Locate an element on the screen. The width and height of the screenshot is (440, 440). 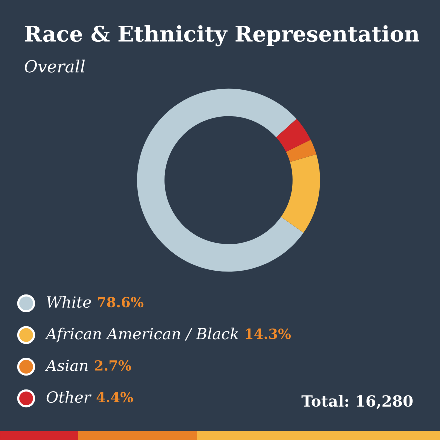
data-label: 14.3% is located at coordinates (269, 334).